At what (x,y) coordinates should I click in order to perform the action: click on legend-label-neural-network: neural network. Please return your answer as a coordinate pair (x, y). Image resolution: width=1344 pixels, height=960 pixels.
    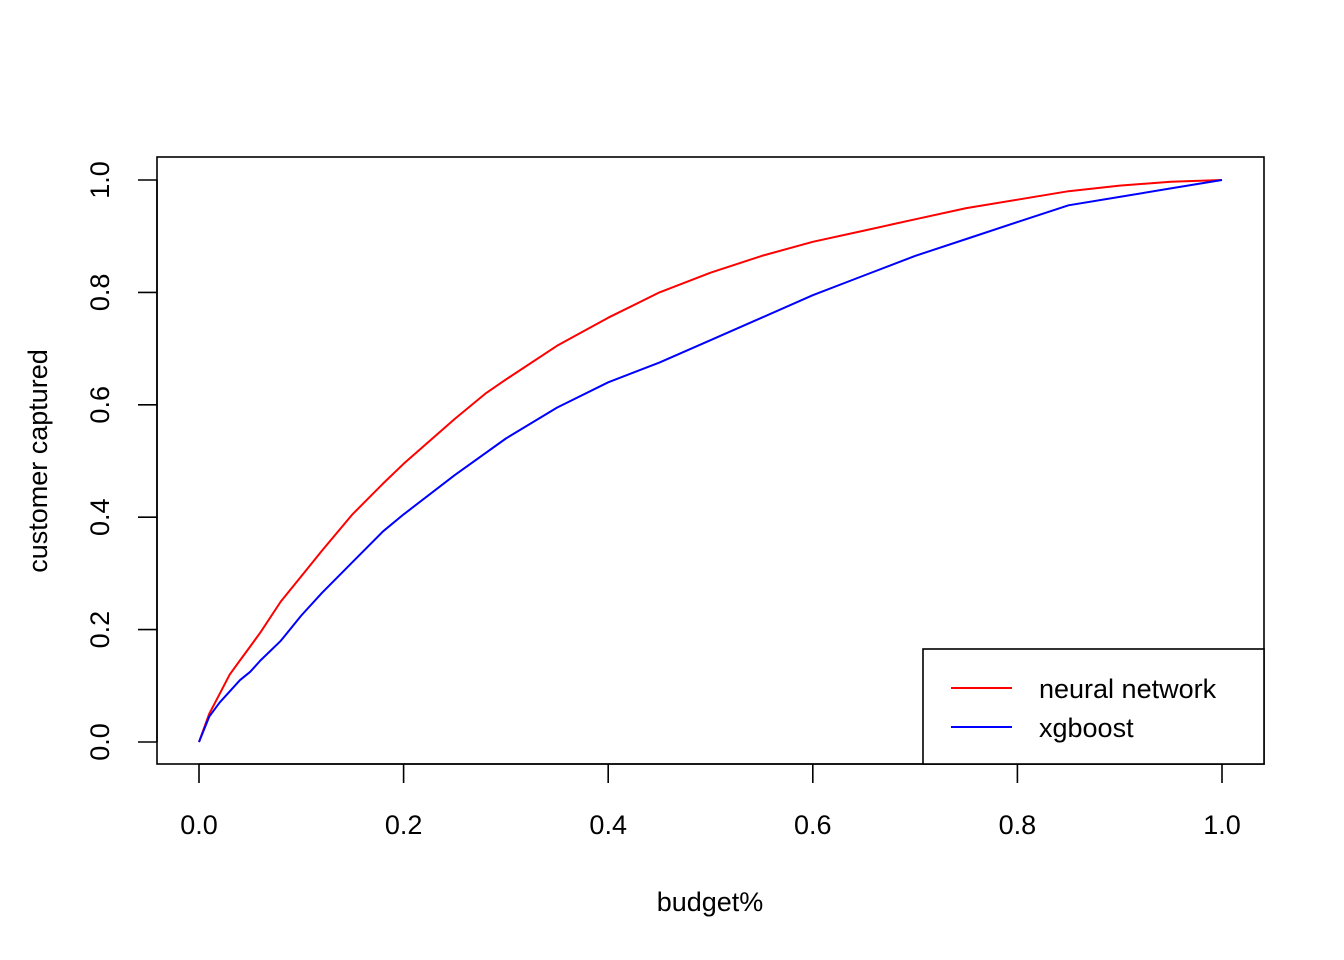
    Looking at the image, I should click on (1128, 689).